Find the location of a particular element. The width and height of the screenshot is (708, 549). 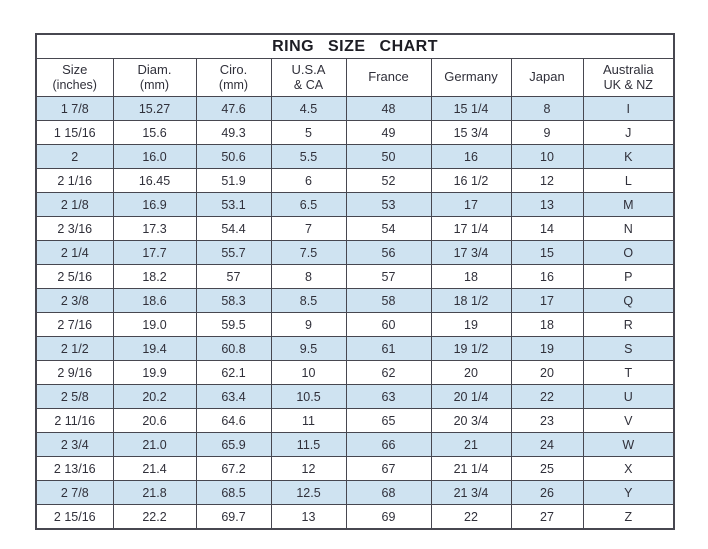

table-cell: 58.3 is located at coordinates (233, 300).